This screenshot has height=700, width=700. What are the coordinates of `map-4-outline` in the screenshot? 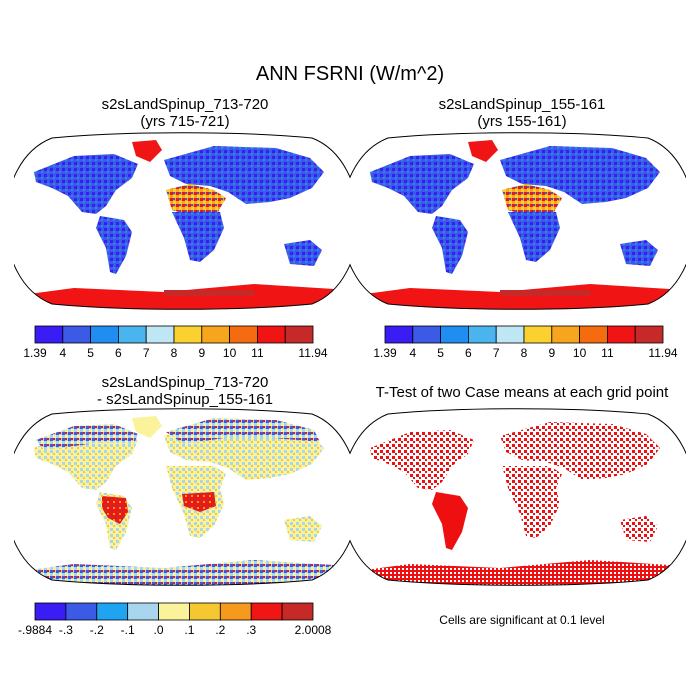 It's located at (518, 497).